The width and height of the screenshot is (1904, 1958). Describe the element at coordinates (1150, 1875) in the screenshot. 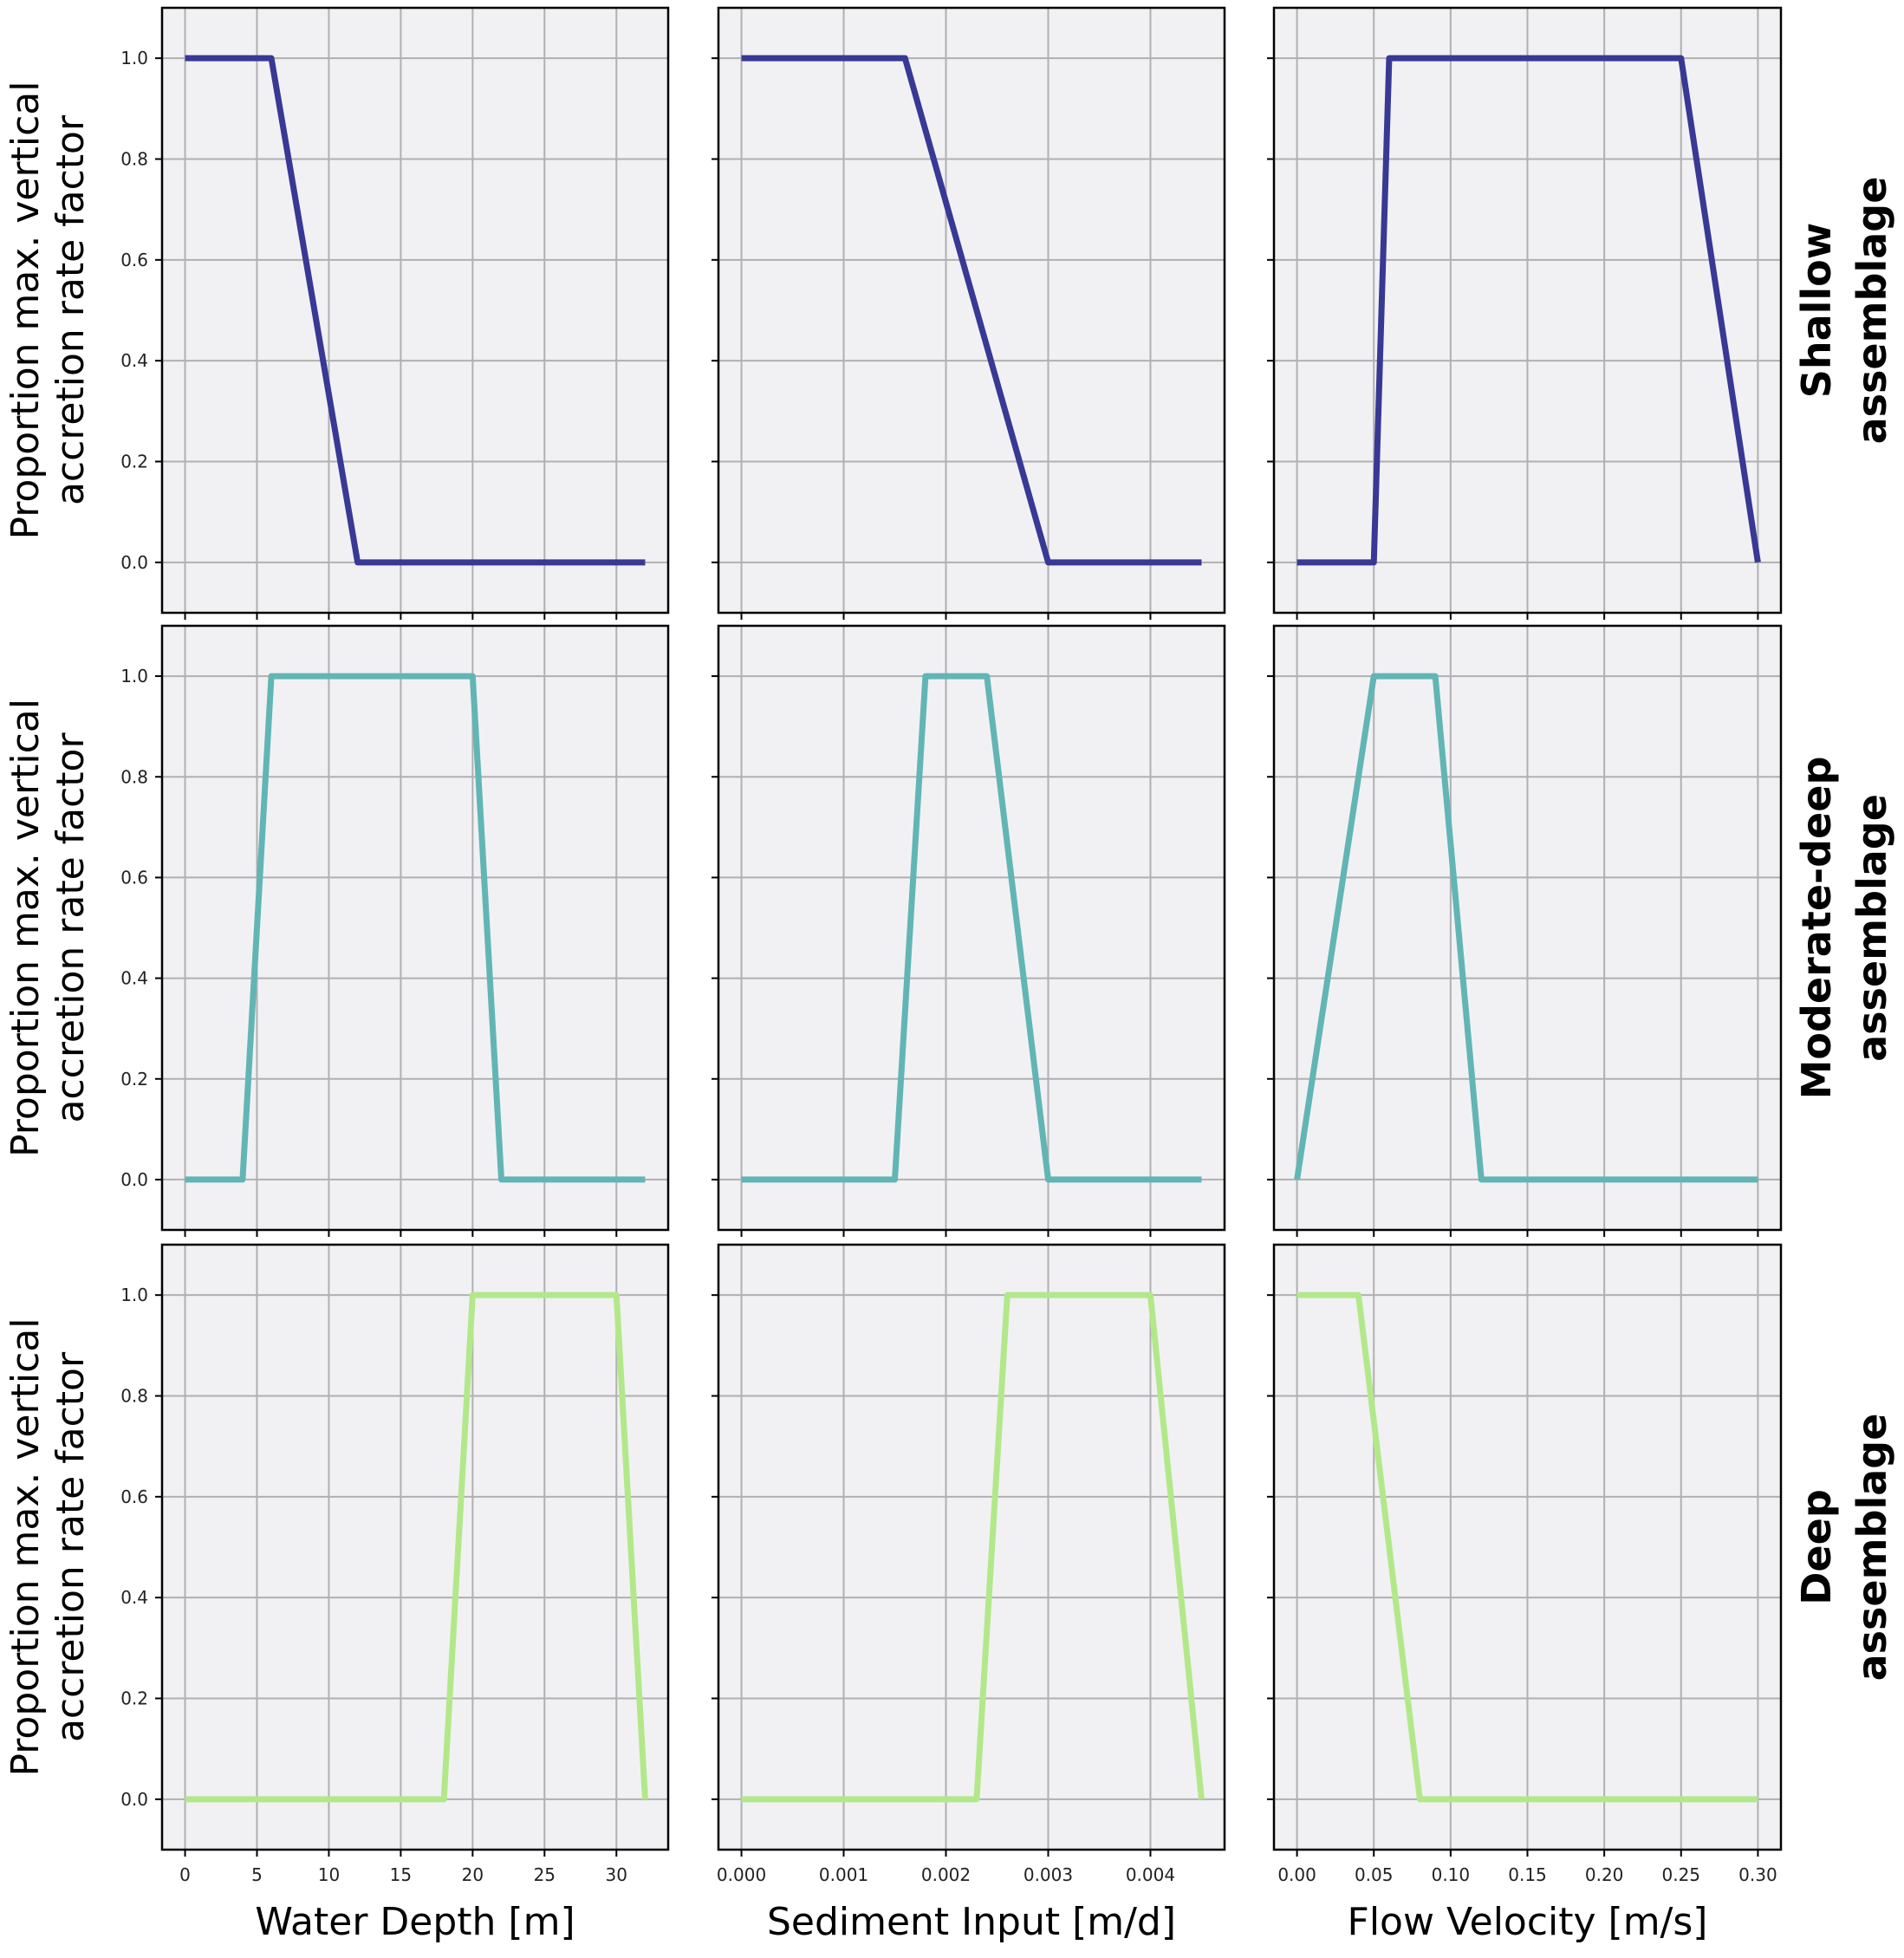

I see `x-tick-label: 0.004` at that location.